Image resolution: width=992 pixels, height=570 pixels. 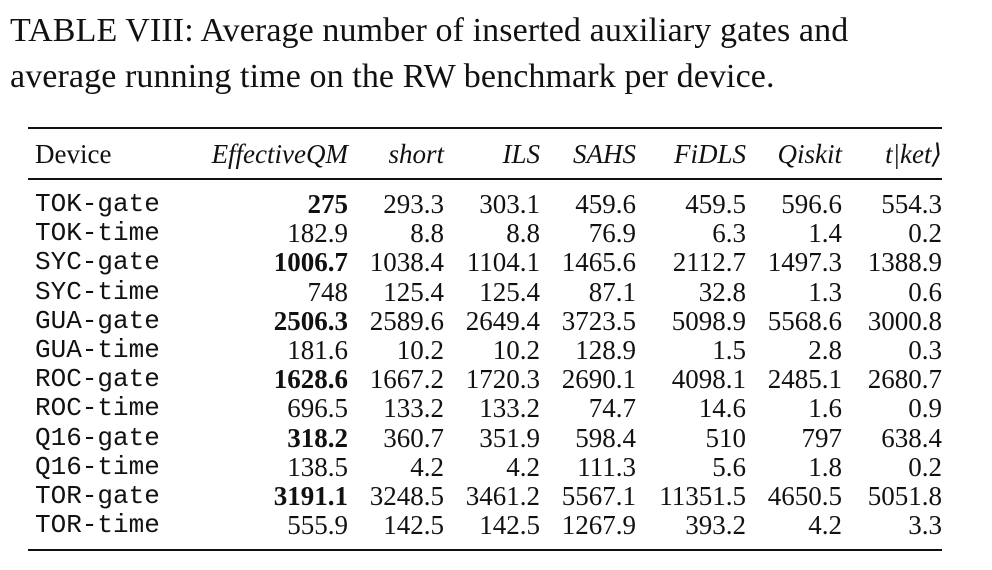 I want to click on value-cell-fidls: 6.3, so click(x=729, y=233).